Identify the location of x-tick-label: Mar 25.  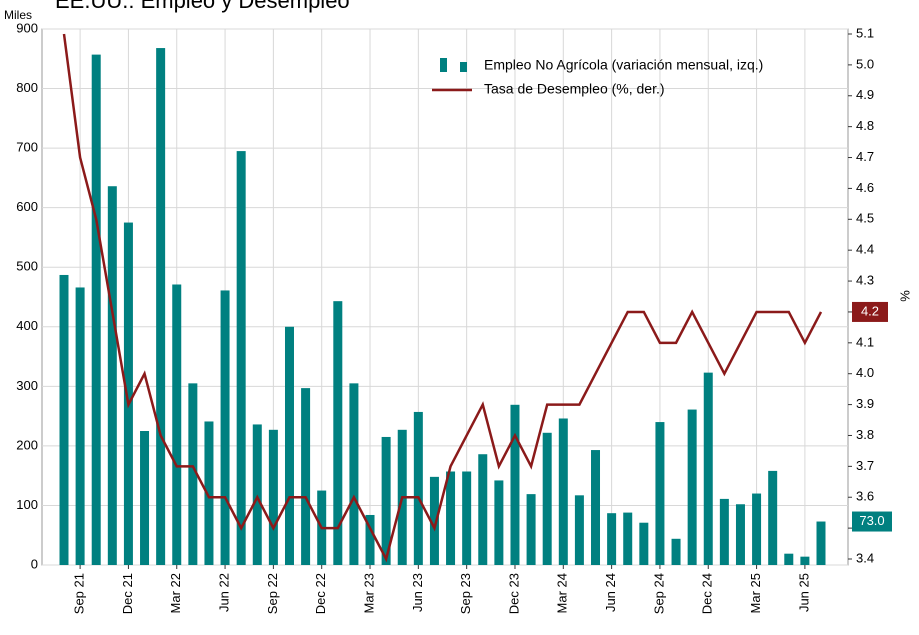
(755, 593).